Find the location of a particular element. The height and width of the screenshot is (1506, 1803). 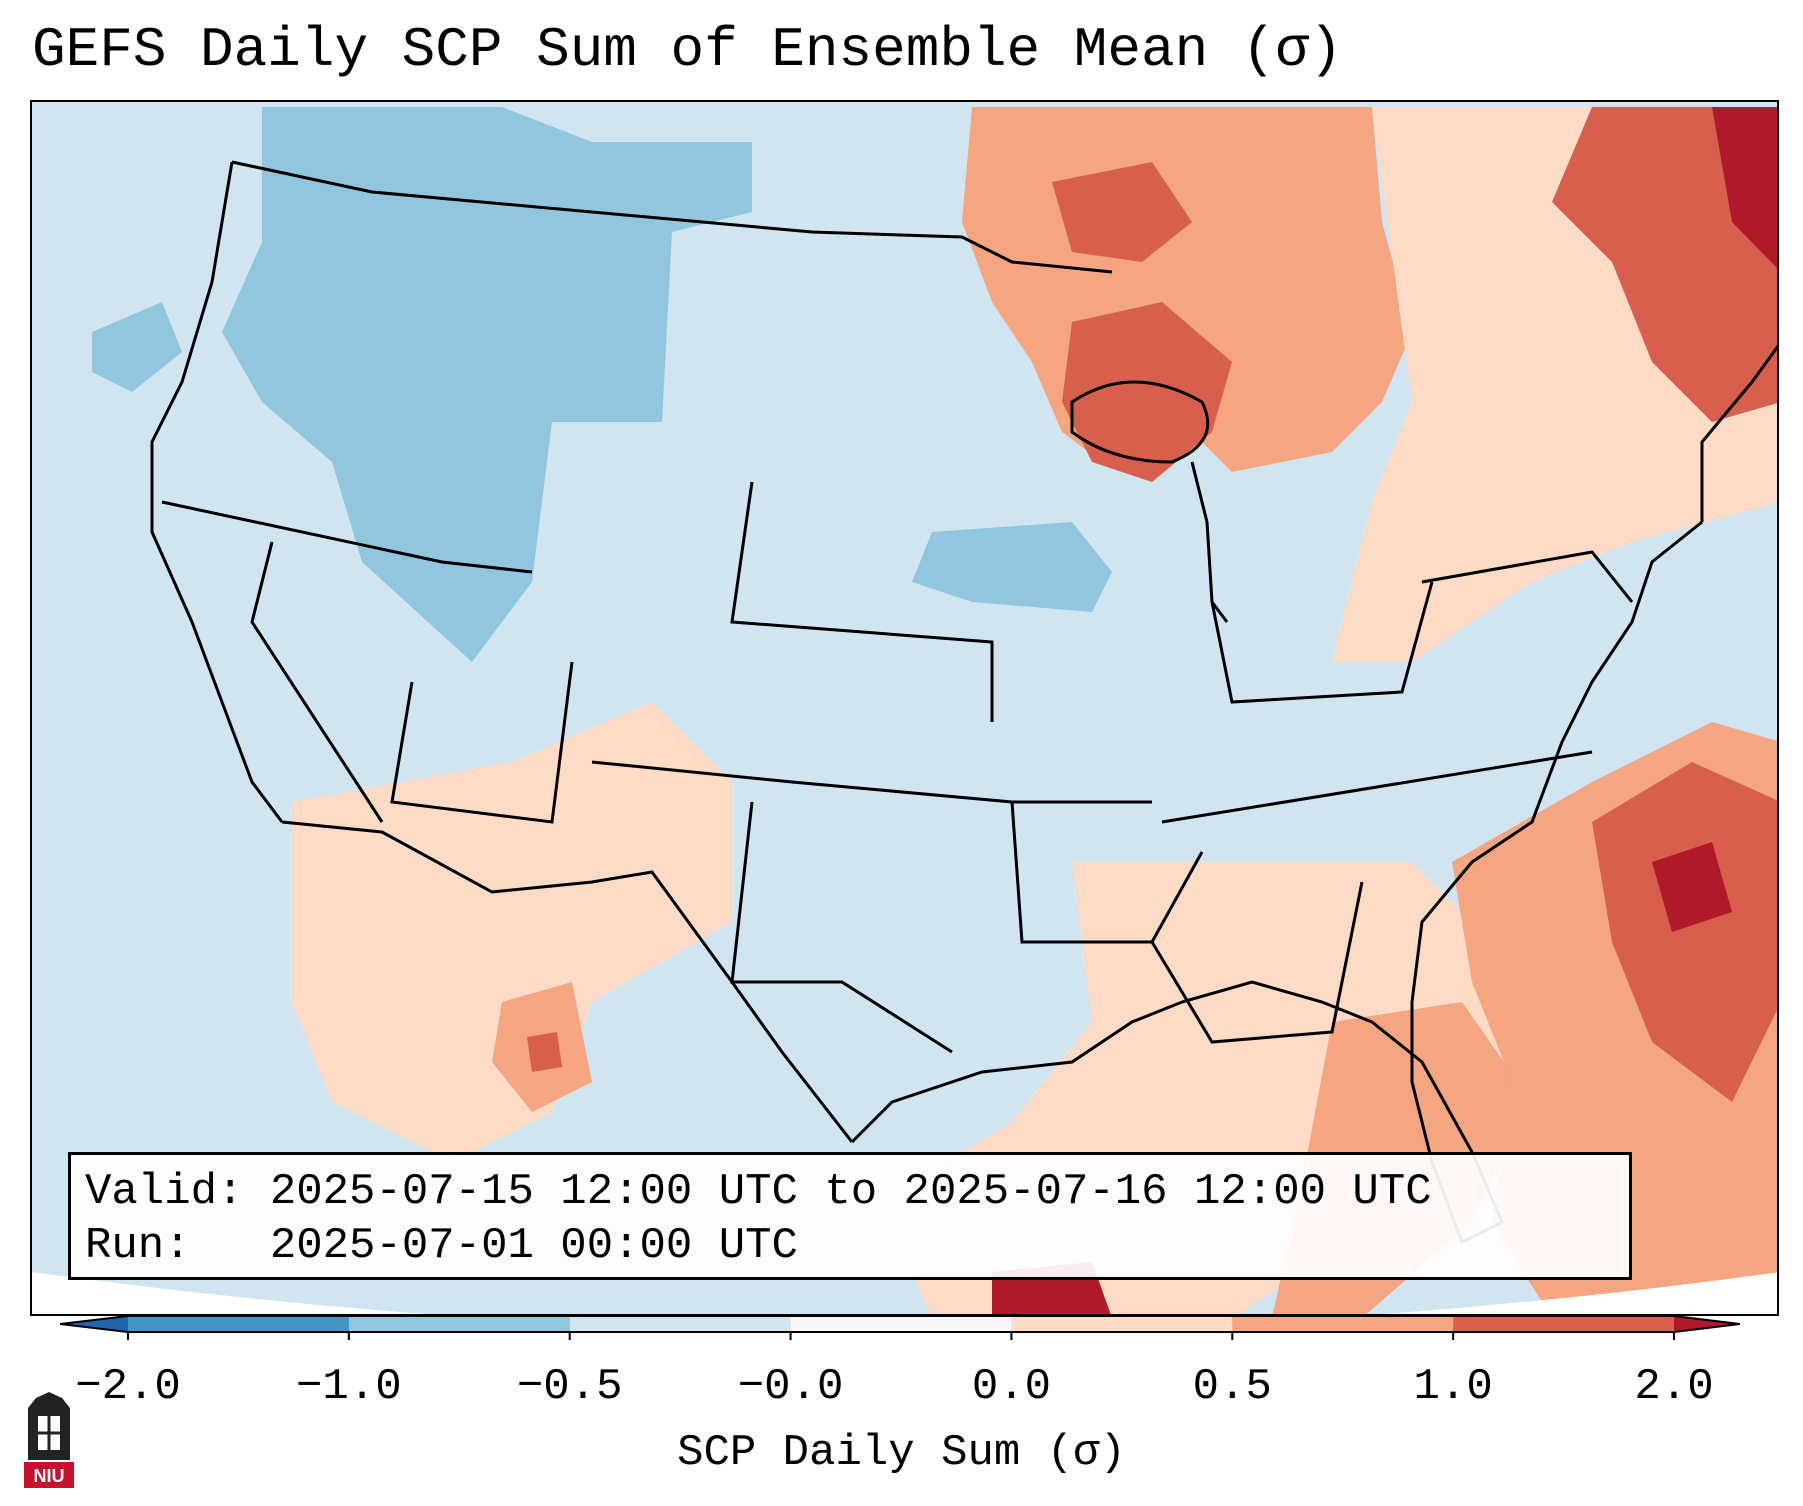

lake-michigan is located at coordinates (1209, 542).